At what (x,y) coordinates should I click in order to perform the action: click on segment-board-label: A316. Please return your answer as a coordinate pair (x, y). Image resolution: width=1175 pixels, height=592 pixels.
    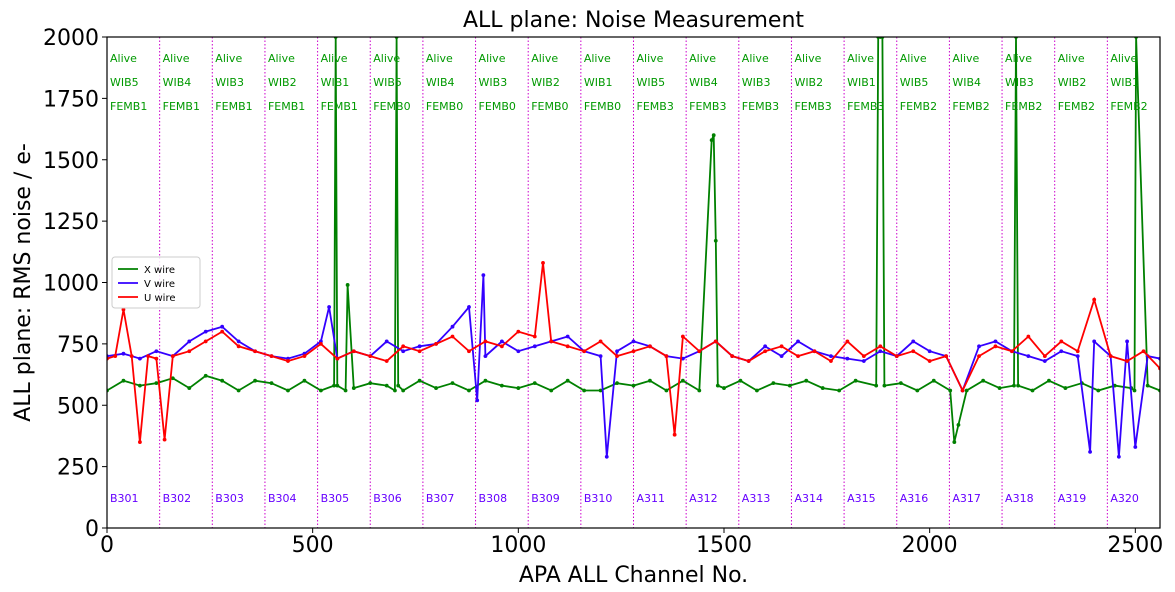
    Looking at the image, I should click on (914, 498).